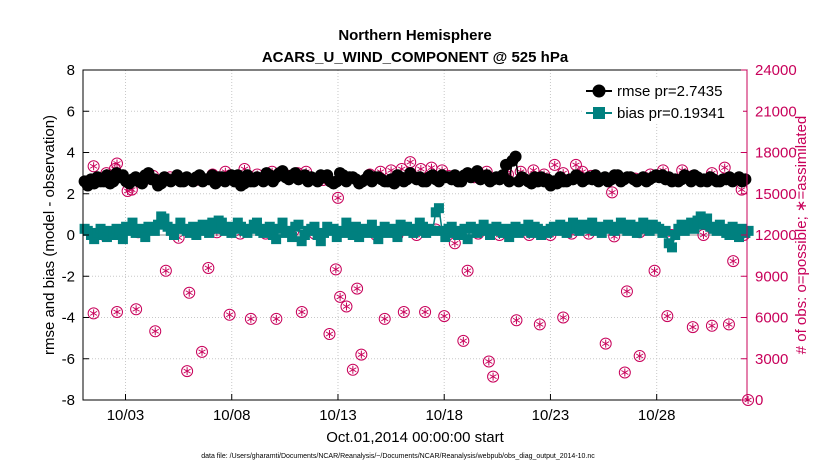 Image resolution: width=830 pixels, height=470 pixels. I want to click on y-right-tick-label: 0, so click(759, 400).